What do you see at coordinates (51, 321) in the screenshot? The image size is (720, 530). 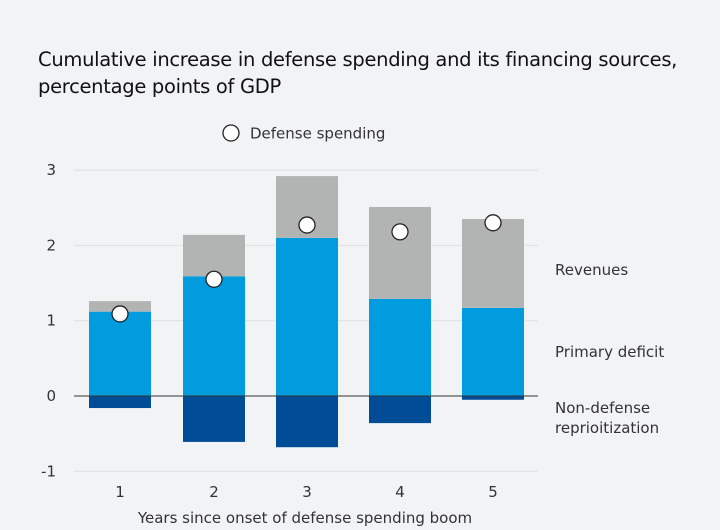 I see `y-tick-label: 1` at bounding box center [51, 321].